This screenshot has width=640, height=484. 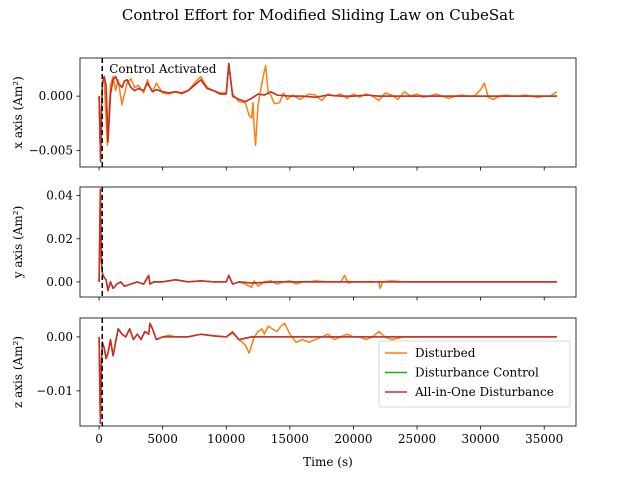 What do you see at coordinates (290, 439) in the screenshot?
I see `x-tick-label: 15000` at bounding box center [290, 439].